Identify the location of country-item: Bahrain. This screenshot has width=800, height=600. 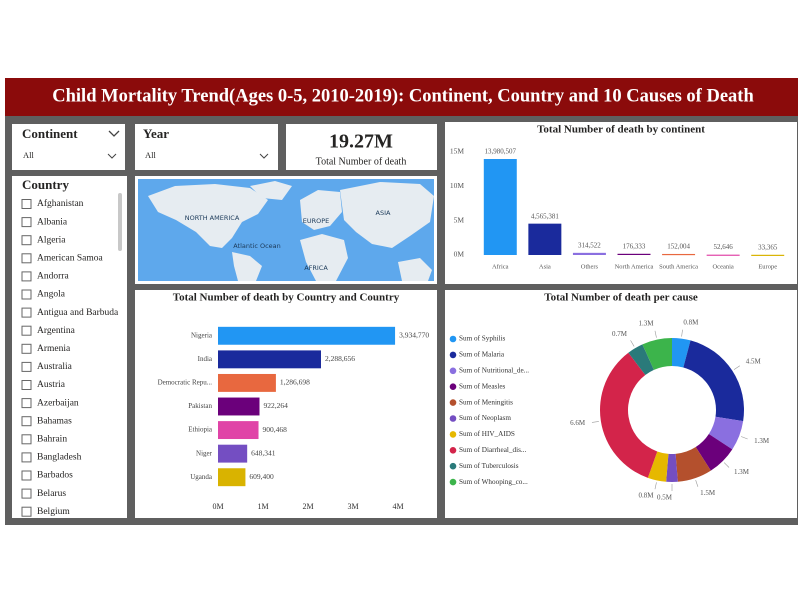
(52, 439).